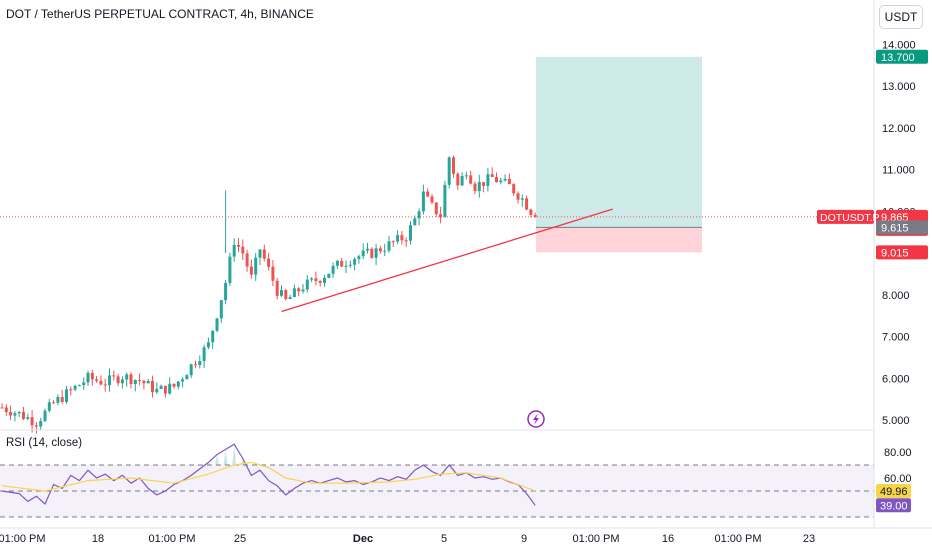 The height and width of the screenshot is (550, 932). What do you see at coordinates (893, 505) in the screenshot?
I see `rsi-value-badge-bg` at bounding box center [893, 505].